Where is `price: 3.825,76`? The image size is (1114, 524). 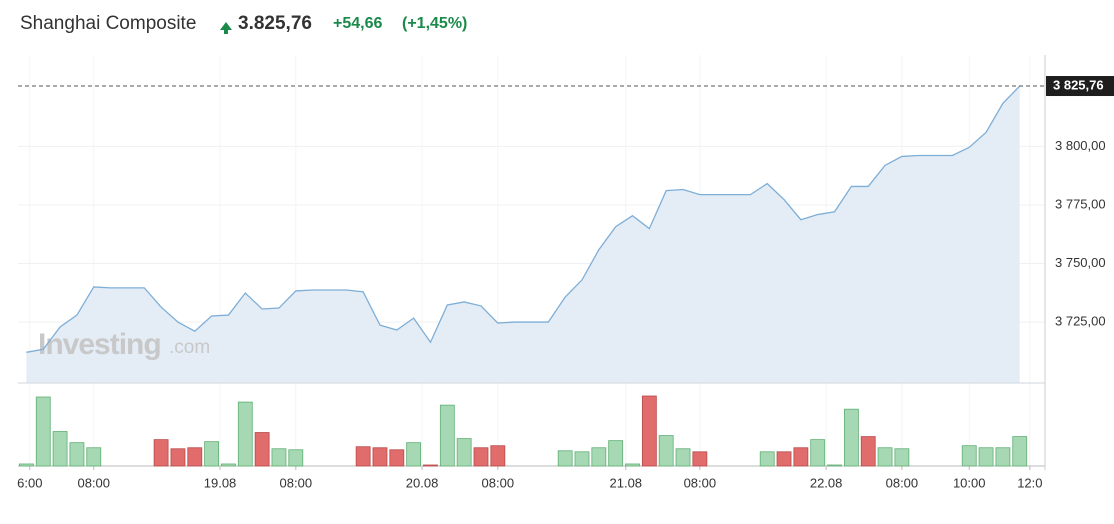
price: 3.825,76 is located at coordinates (275, 23).